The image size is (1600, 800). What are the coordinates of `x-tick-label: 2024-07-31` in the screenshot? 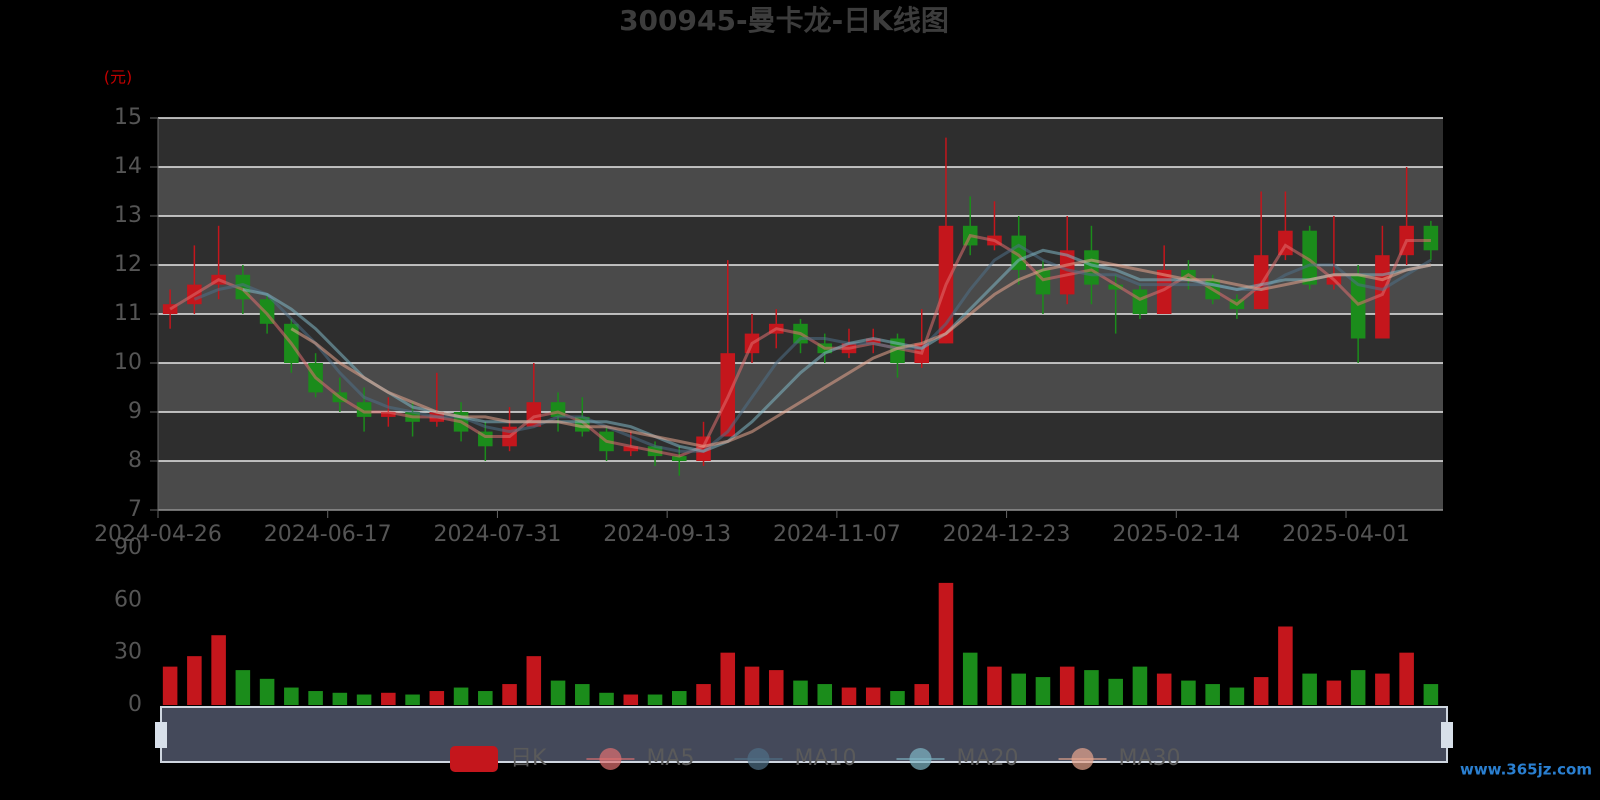 It's located at (498, 534).